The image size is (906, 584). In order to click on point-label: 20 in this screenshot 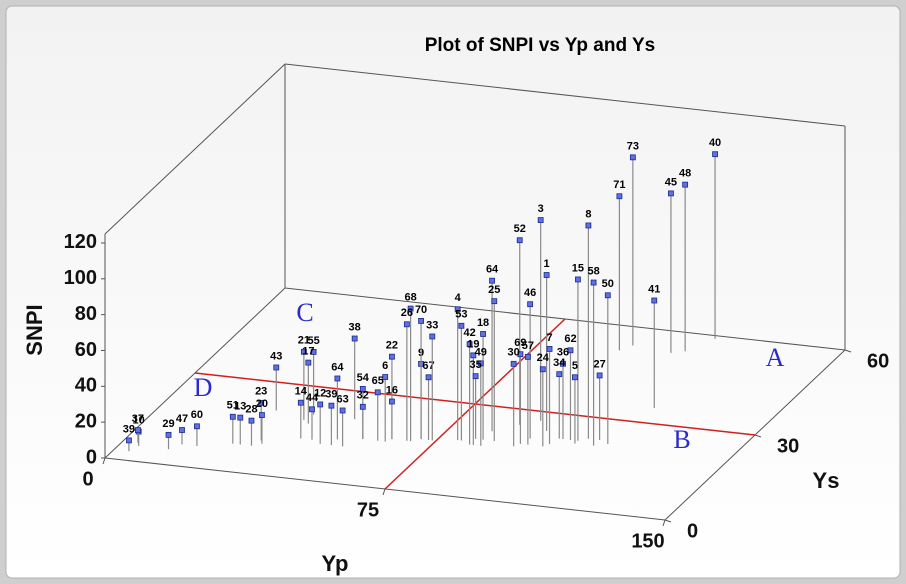, I will do `click(262, 404)`.